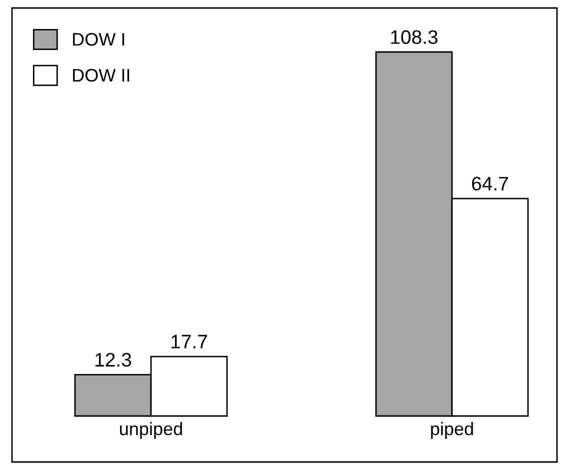 The image size is (570, 471). Describe the element at coordinates (114, 359) in the screenshot. I see `data-label: 12.3` at that location.